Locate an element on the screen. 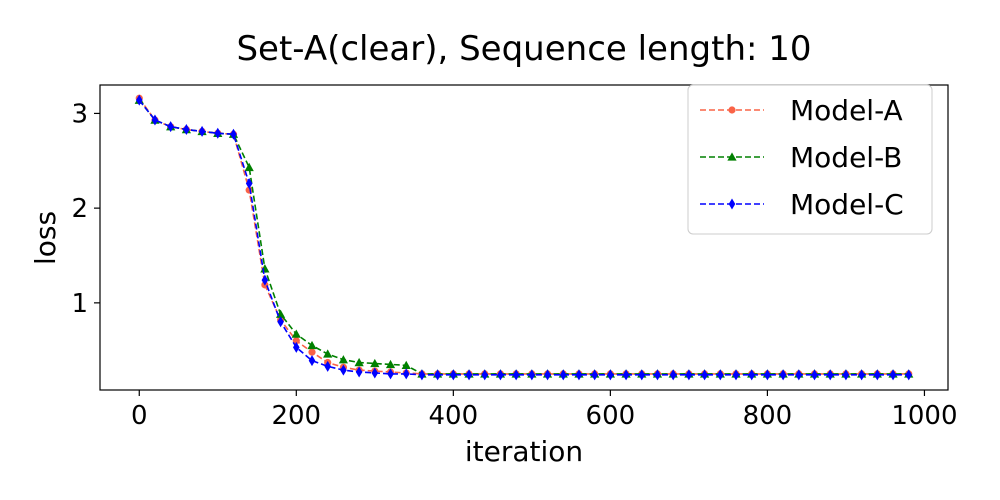 The width and height of the screenshot is (1000, 500). y-tick-label: 3 is located at coordinates (79, 114).